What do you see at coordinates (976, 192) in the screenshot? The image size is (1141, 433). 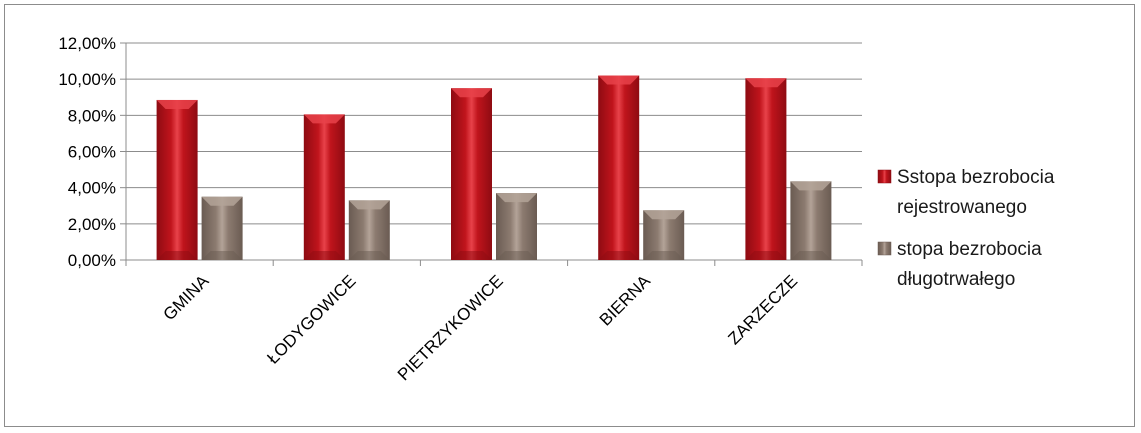 I see `legend-label: Sstopa bezrobocia rejestrowanego` at bounding box center [976, 192].